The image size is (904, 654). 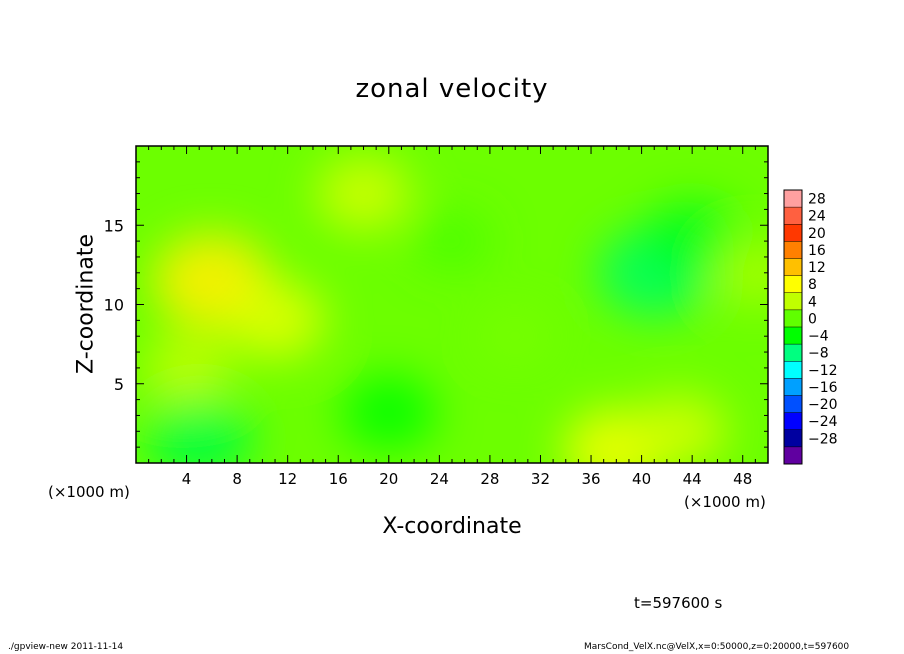 I want to click on x-tick-label: 28, so click(x=489, y=479).